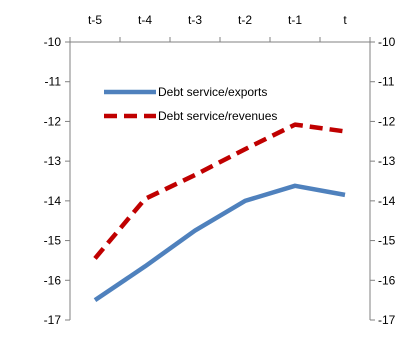  Describe the element at coordinates (383, 181) in the screenshot. I see `y-axis-right-ticks: -10 -11 -12 -13 -14 -15 -16 -17` at that location.